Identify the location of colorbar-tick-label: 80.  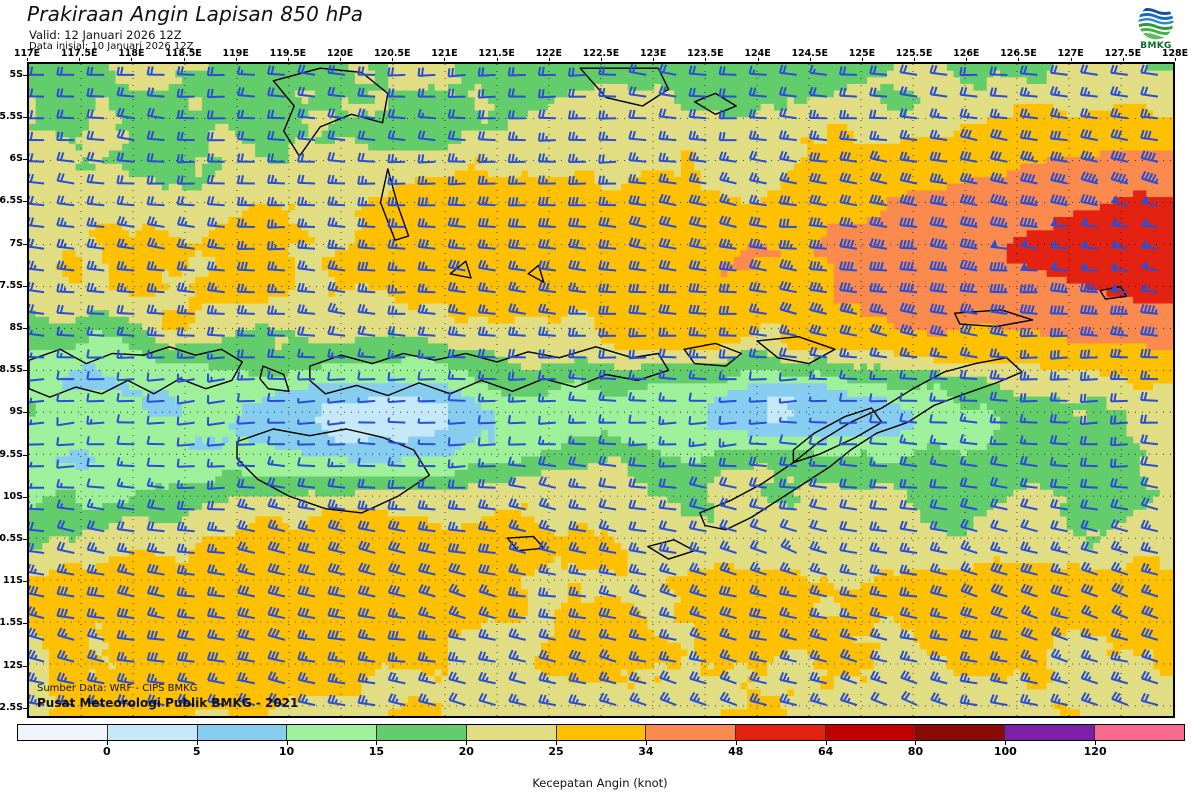
(915, 751).